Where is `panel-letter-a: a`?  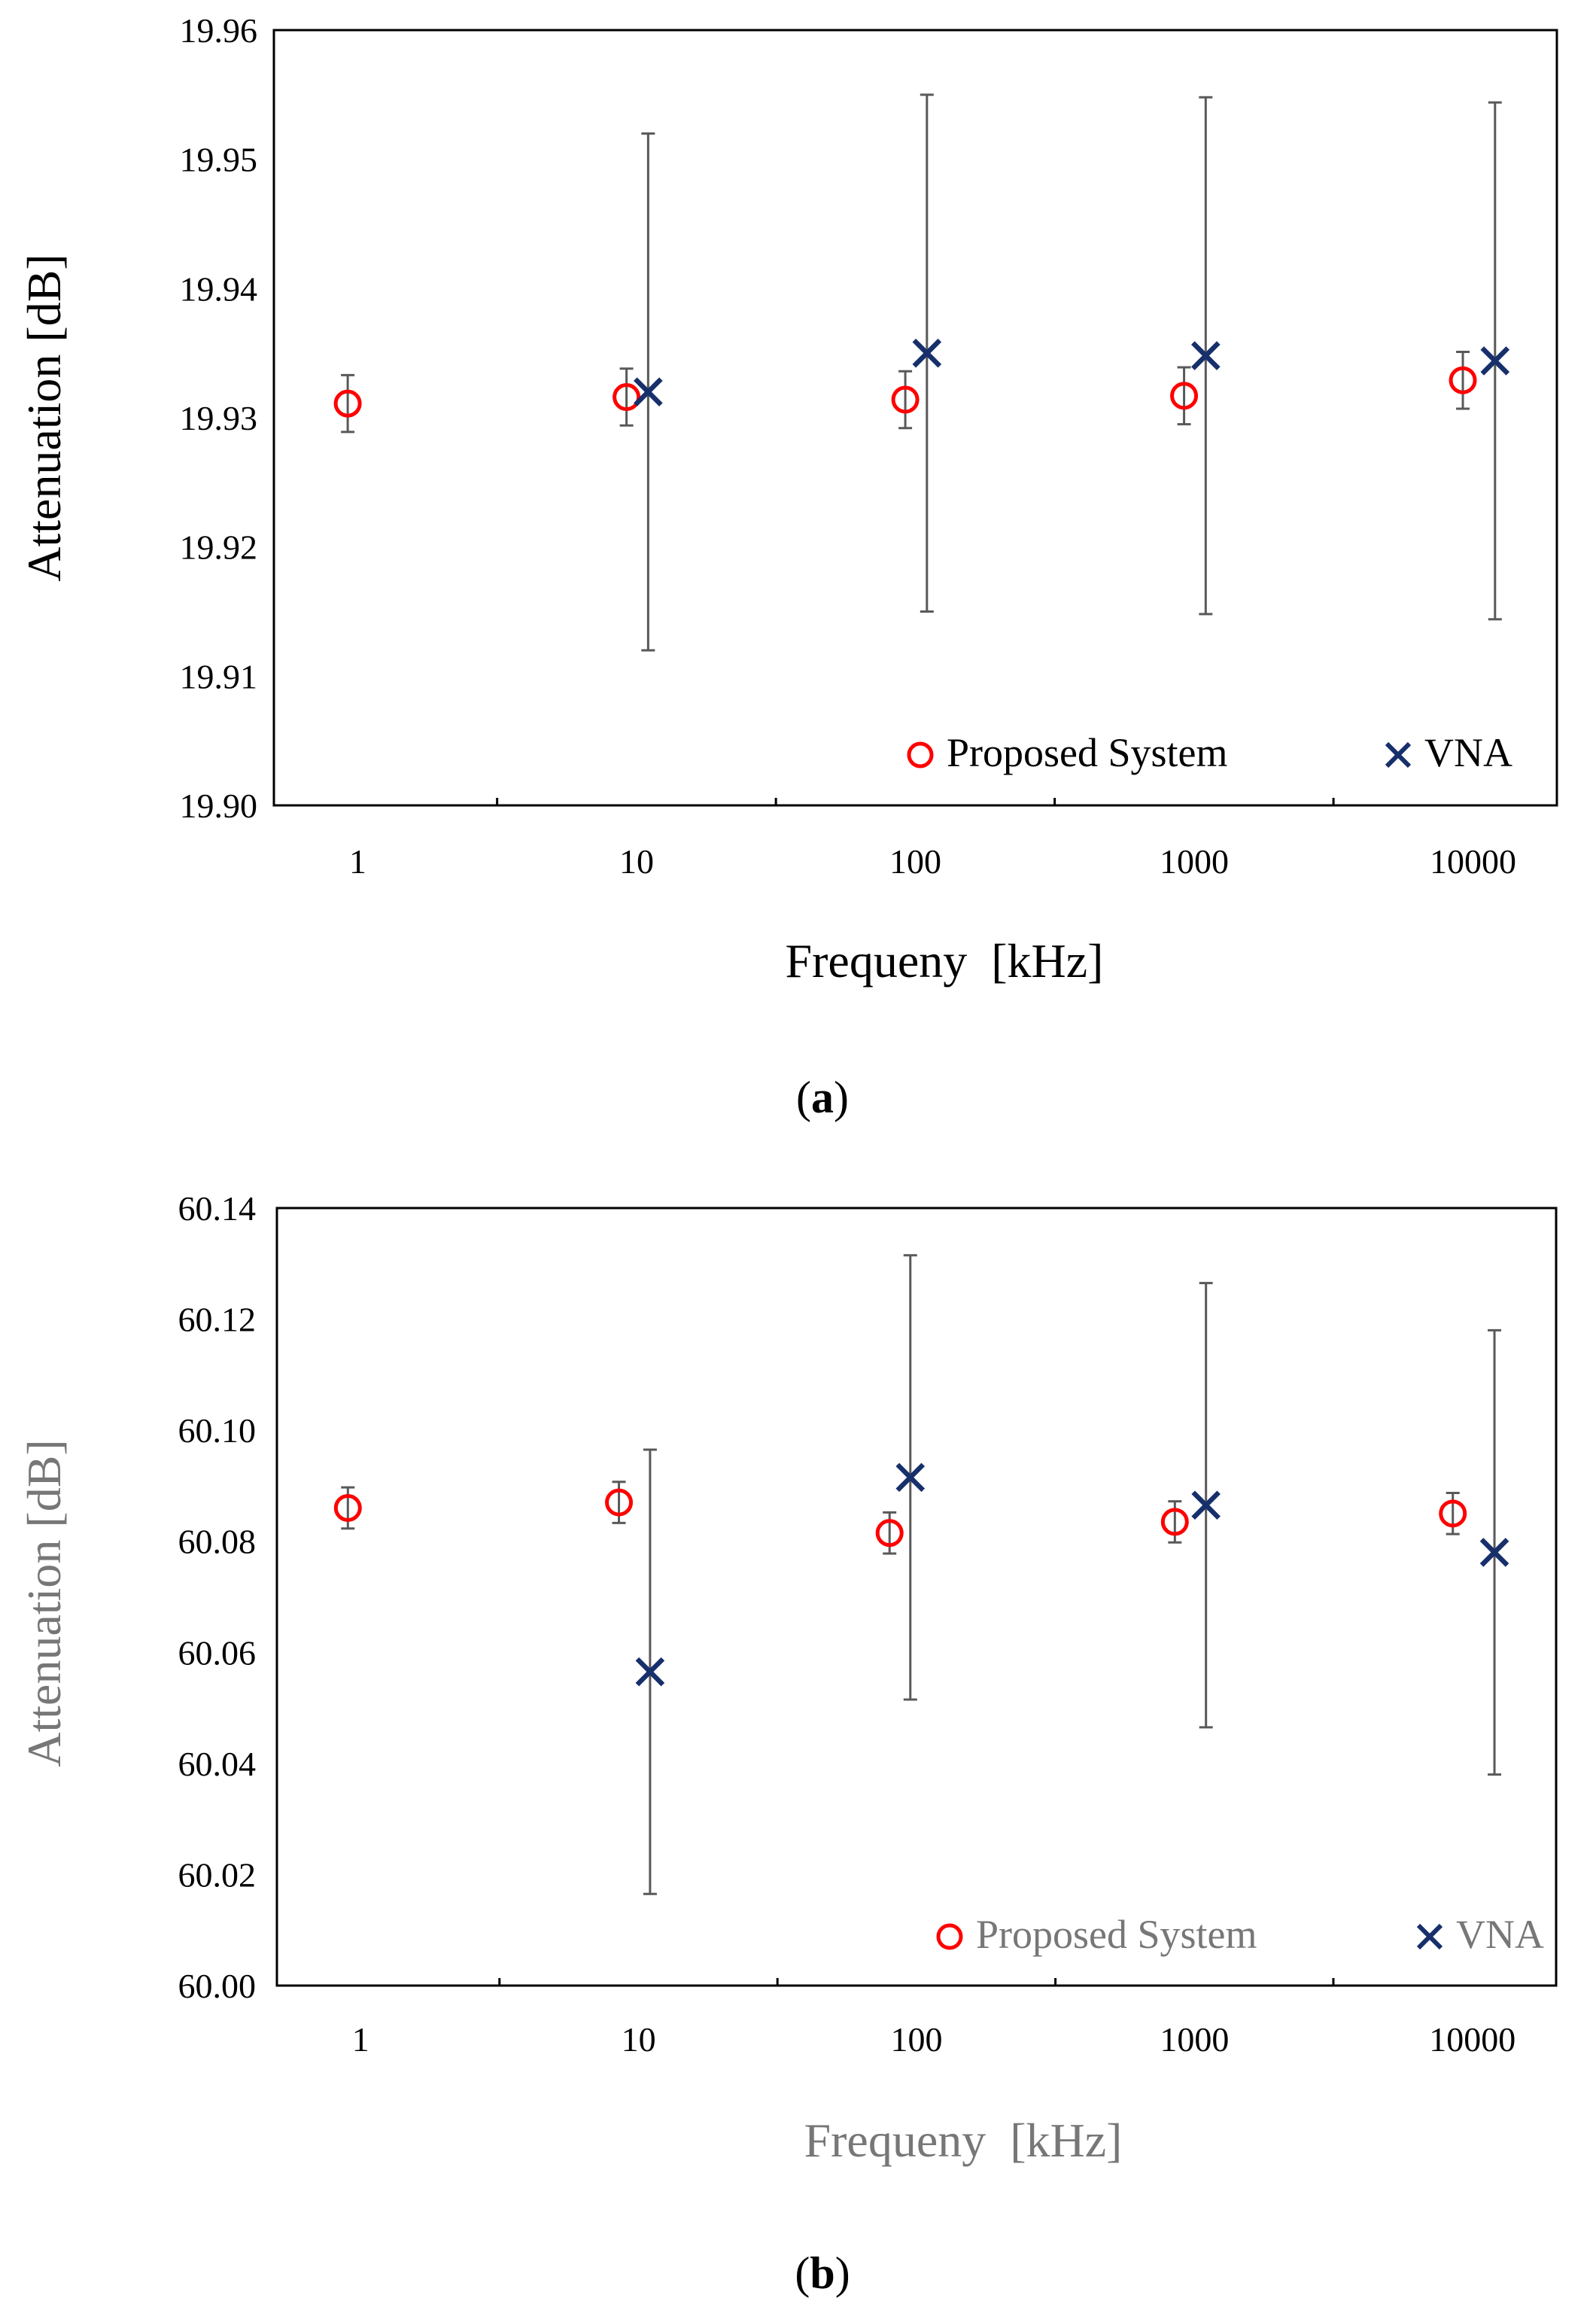
panel-letter-a: a is located at coordinates (822, 1097).